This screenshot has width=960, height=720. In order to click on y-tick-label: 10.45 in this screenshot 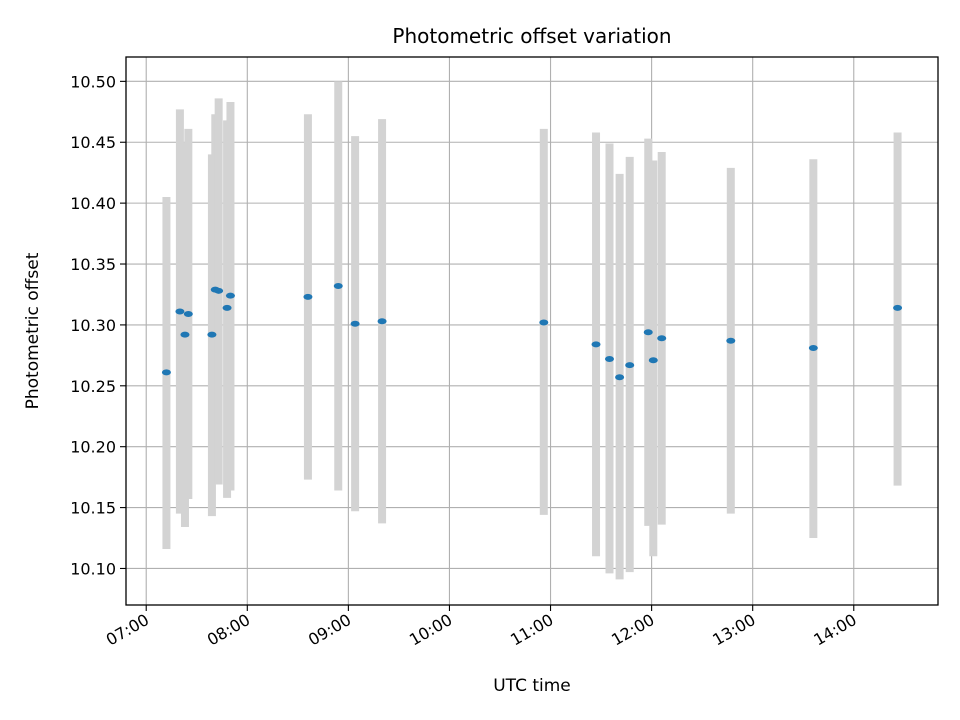, I will do `click(93, 142)`.